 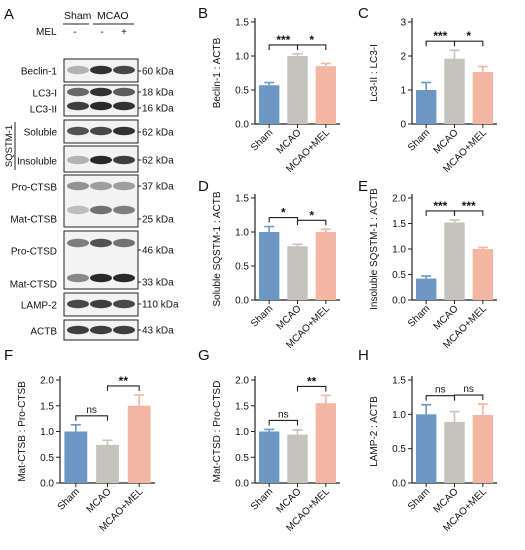 What do you see at coordinates (374, 431) in the screenshot?
I see `y-axis-label: LAMP-2 : ACTB` at bounding box center [374, 431].